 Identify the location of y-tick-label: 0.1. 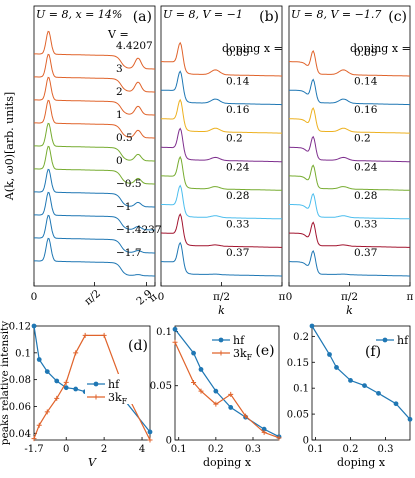
(164, 332).